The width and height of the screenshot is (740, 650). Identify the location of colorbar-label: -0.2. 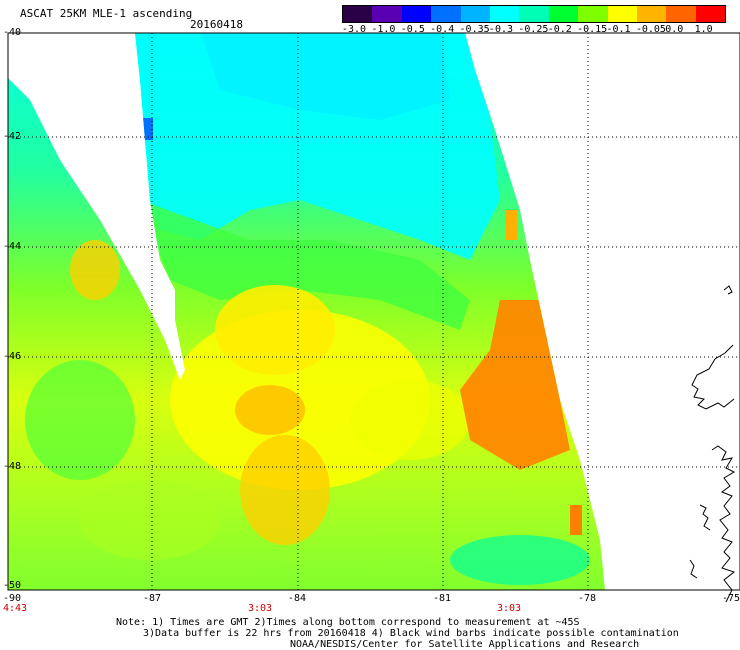
(559, 29).